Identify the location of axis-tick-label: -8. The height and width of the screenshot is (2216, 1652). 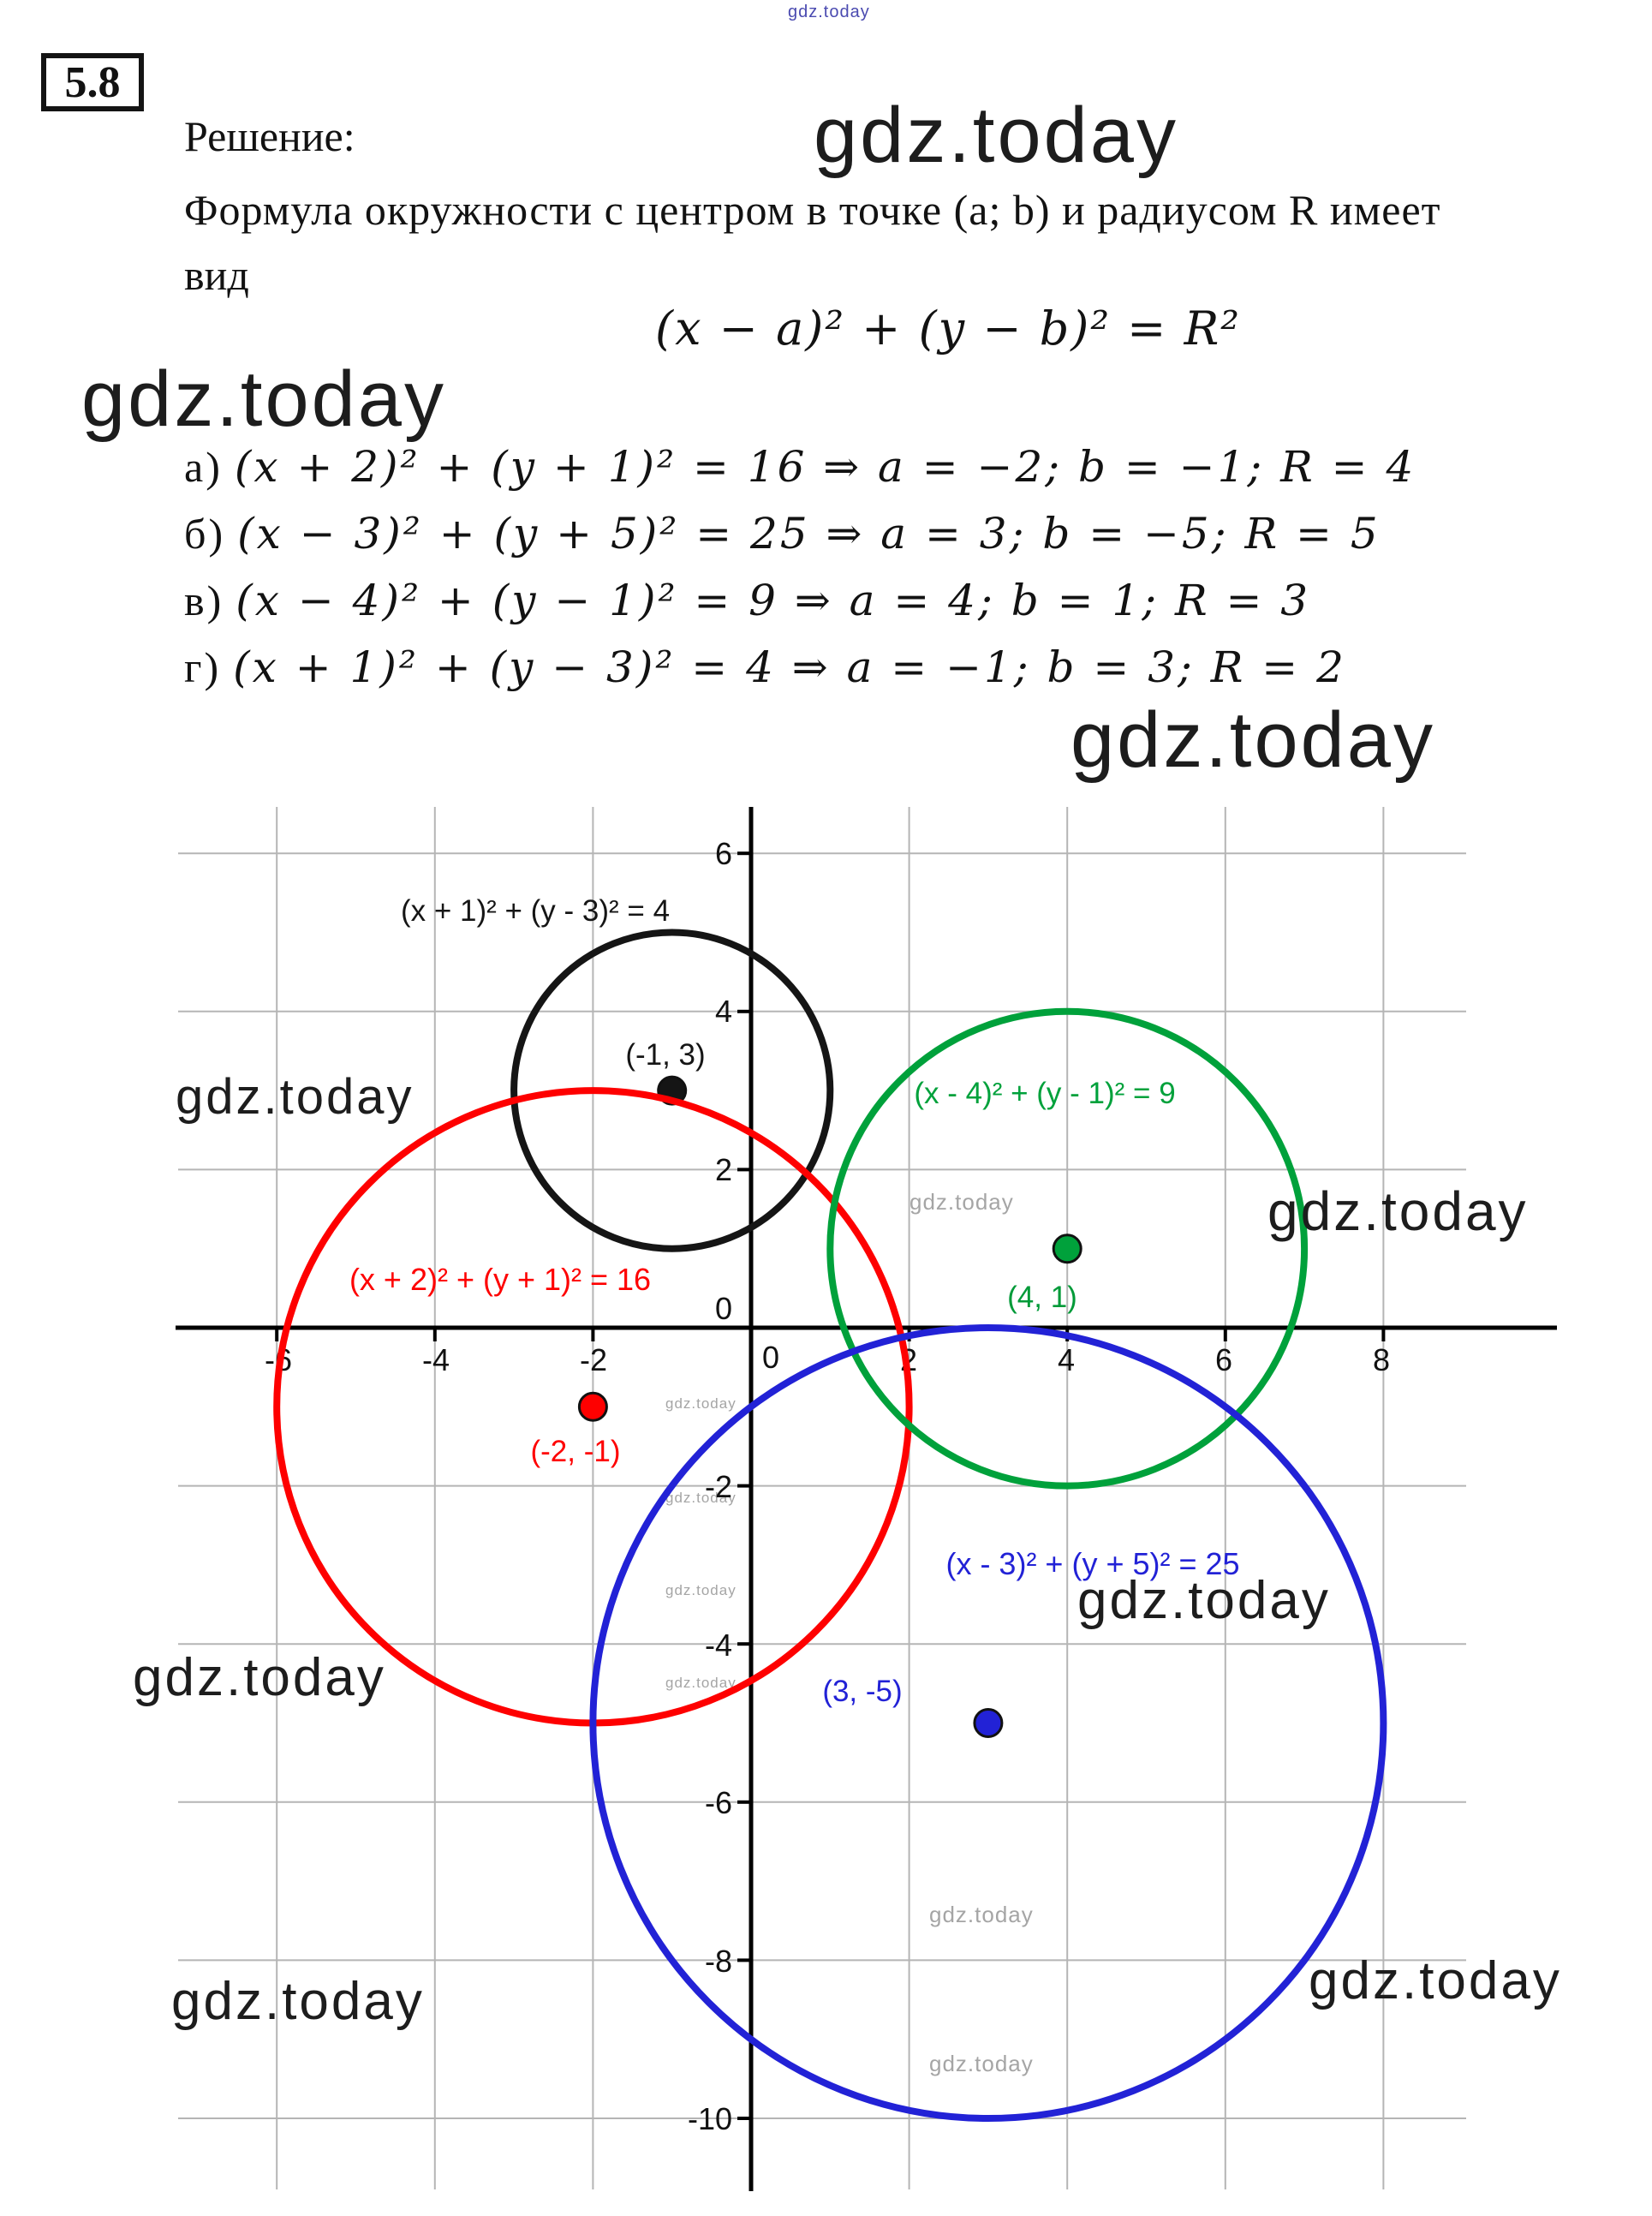
(718, 1961).